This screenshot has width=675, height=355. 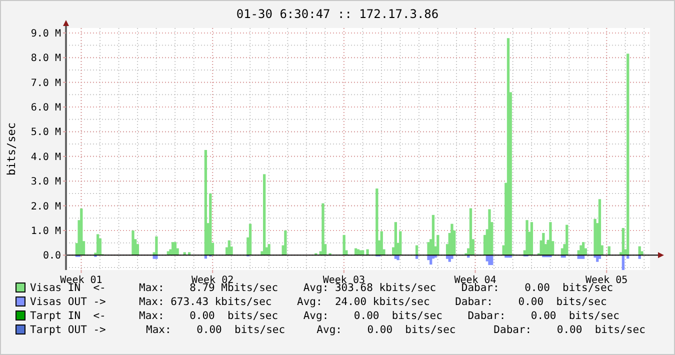 I want to click on legend-label: Tarpt OUT ->, so click(x=68, y=330).